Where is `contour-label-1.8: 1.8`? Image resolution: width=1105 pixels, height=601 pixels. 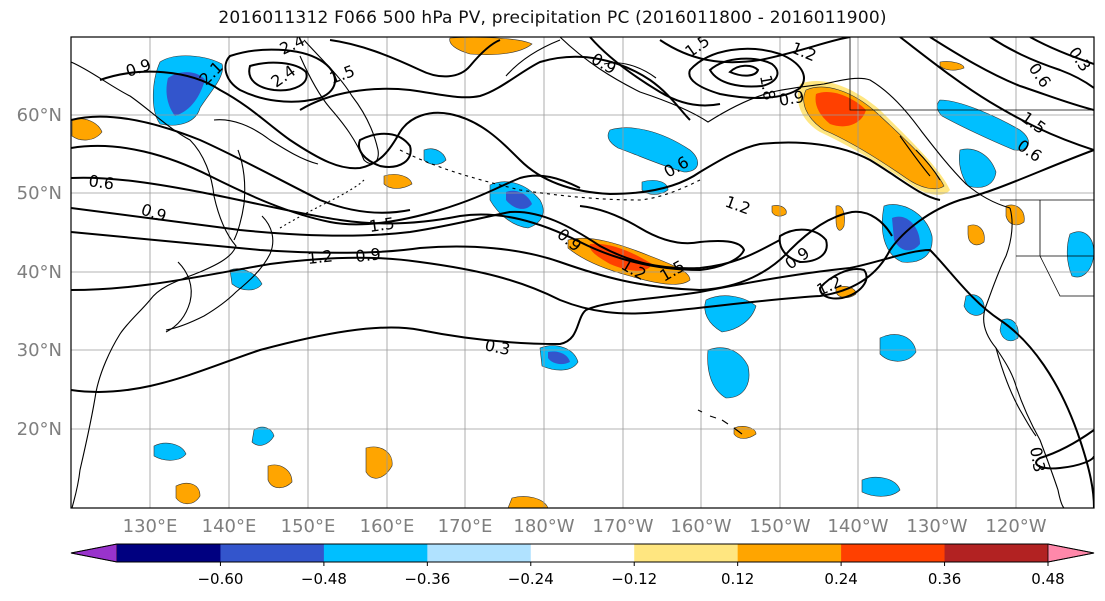 contour-label-1.8: 1.8 is located at coordinates (767, 87).